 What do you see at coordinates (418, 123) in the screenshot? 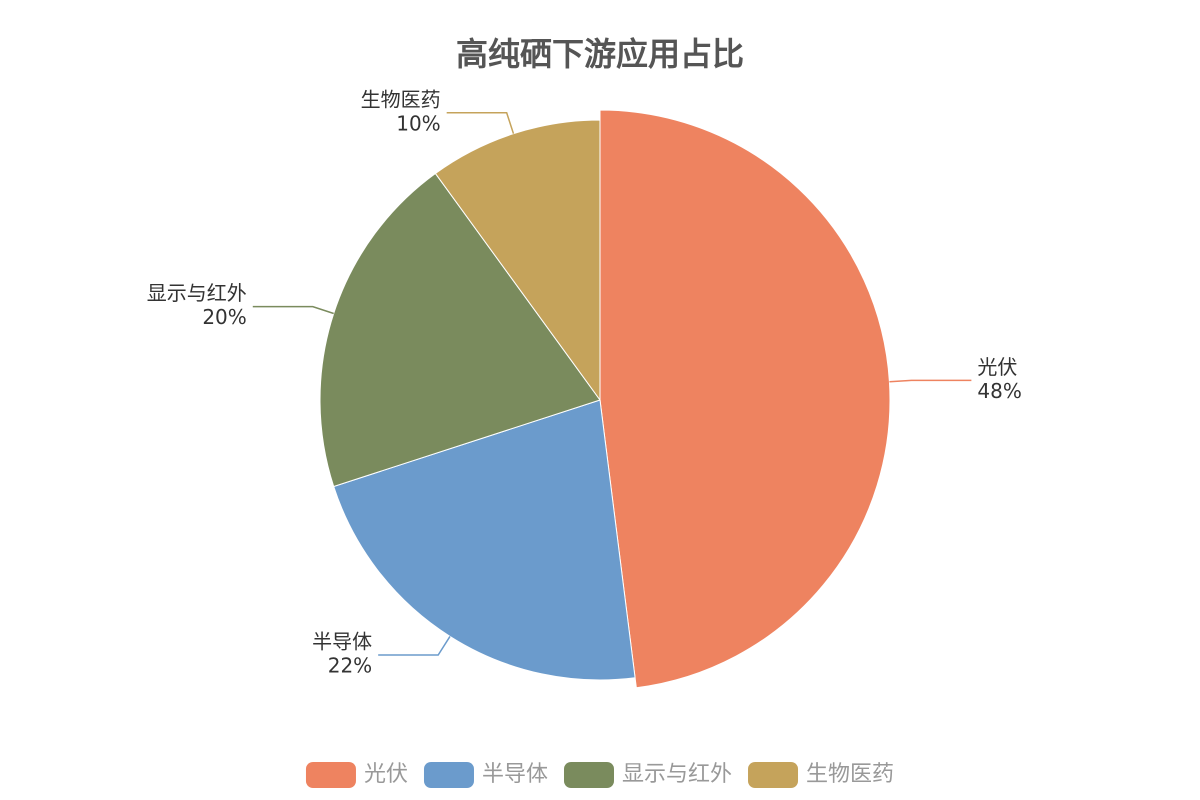
I see `slice-label-value: 10%` at bounding box center [418, 123].